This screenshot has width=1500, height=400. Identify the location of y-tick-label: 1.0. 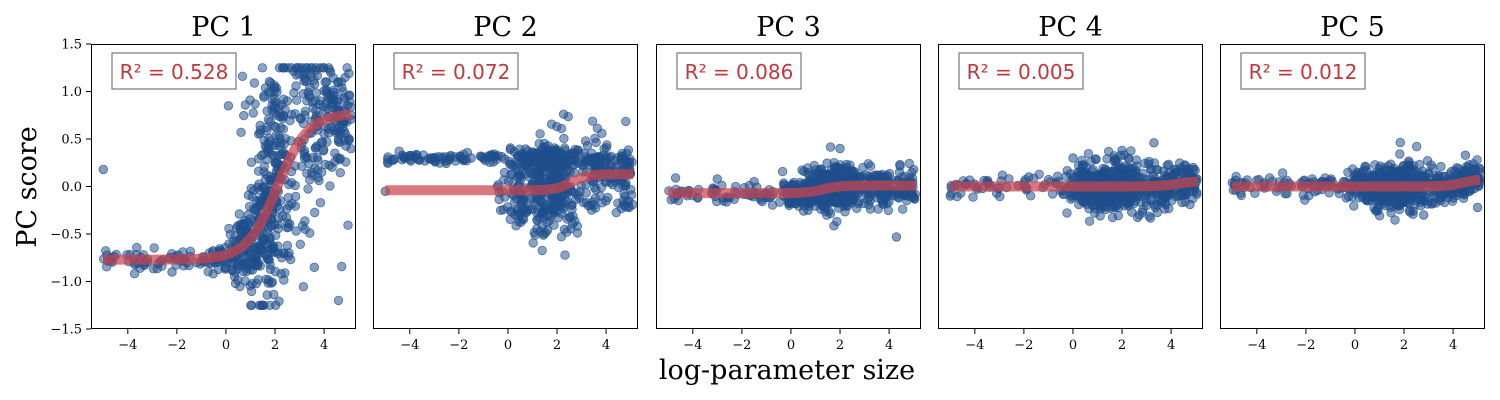
(71, 92).